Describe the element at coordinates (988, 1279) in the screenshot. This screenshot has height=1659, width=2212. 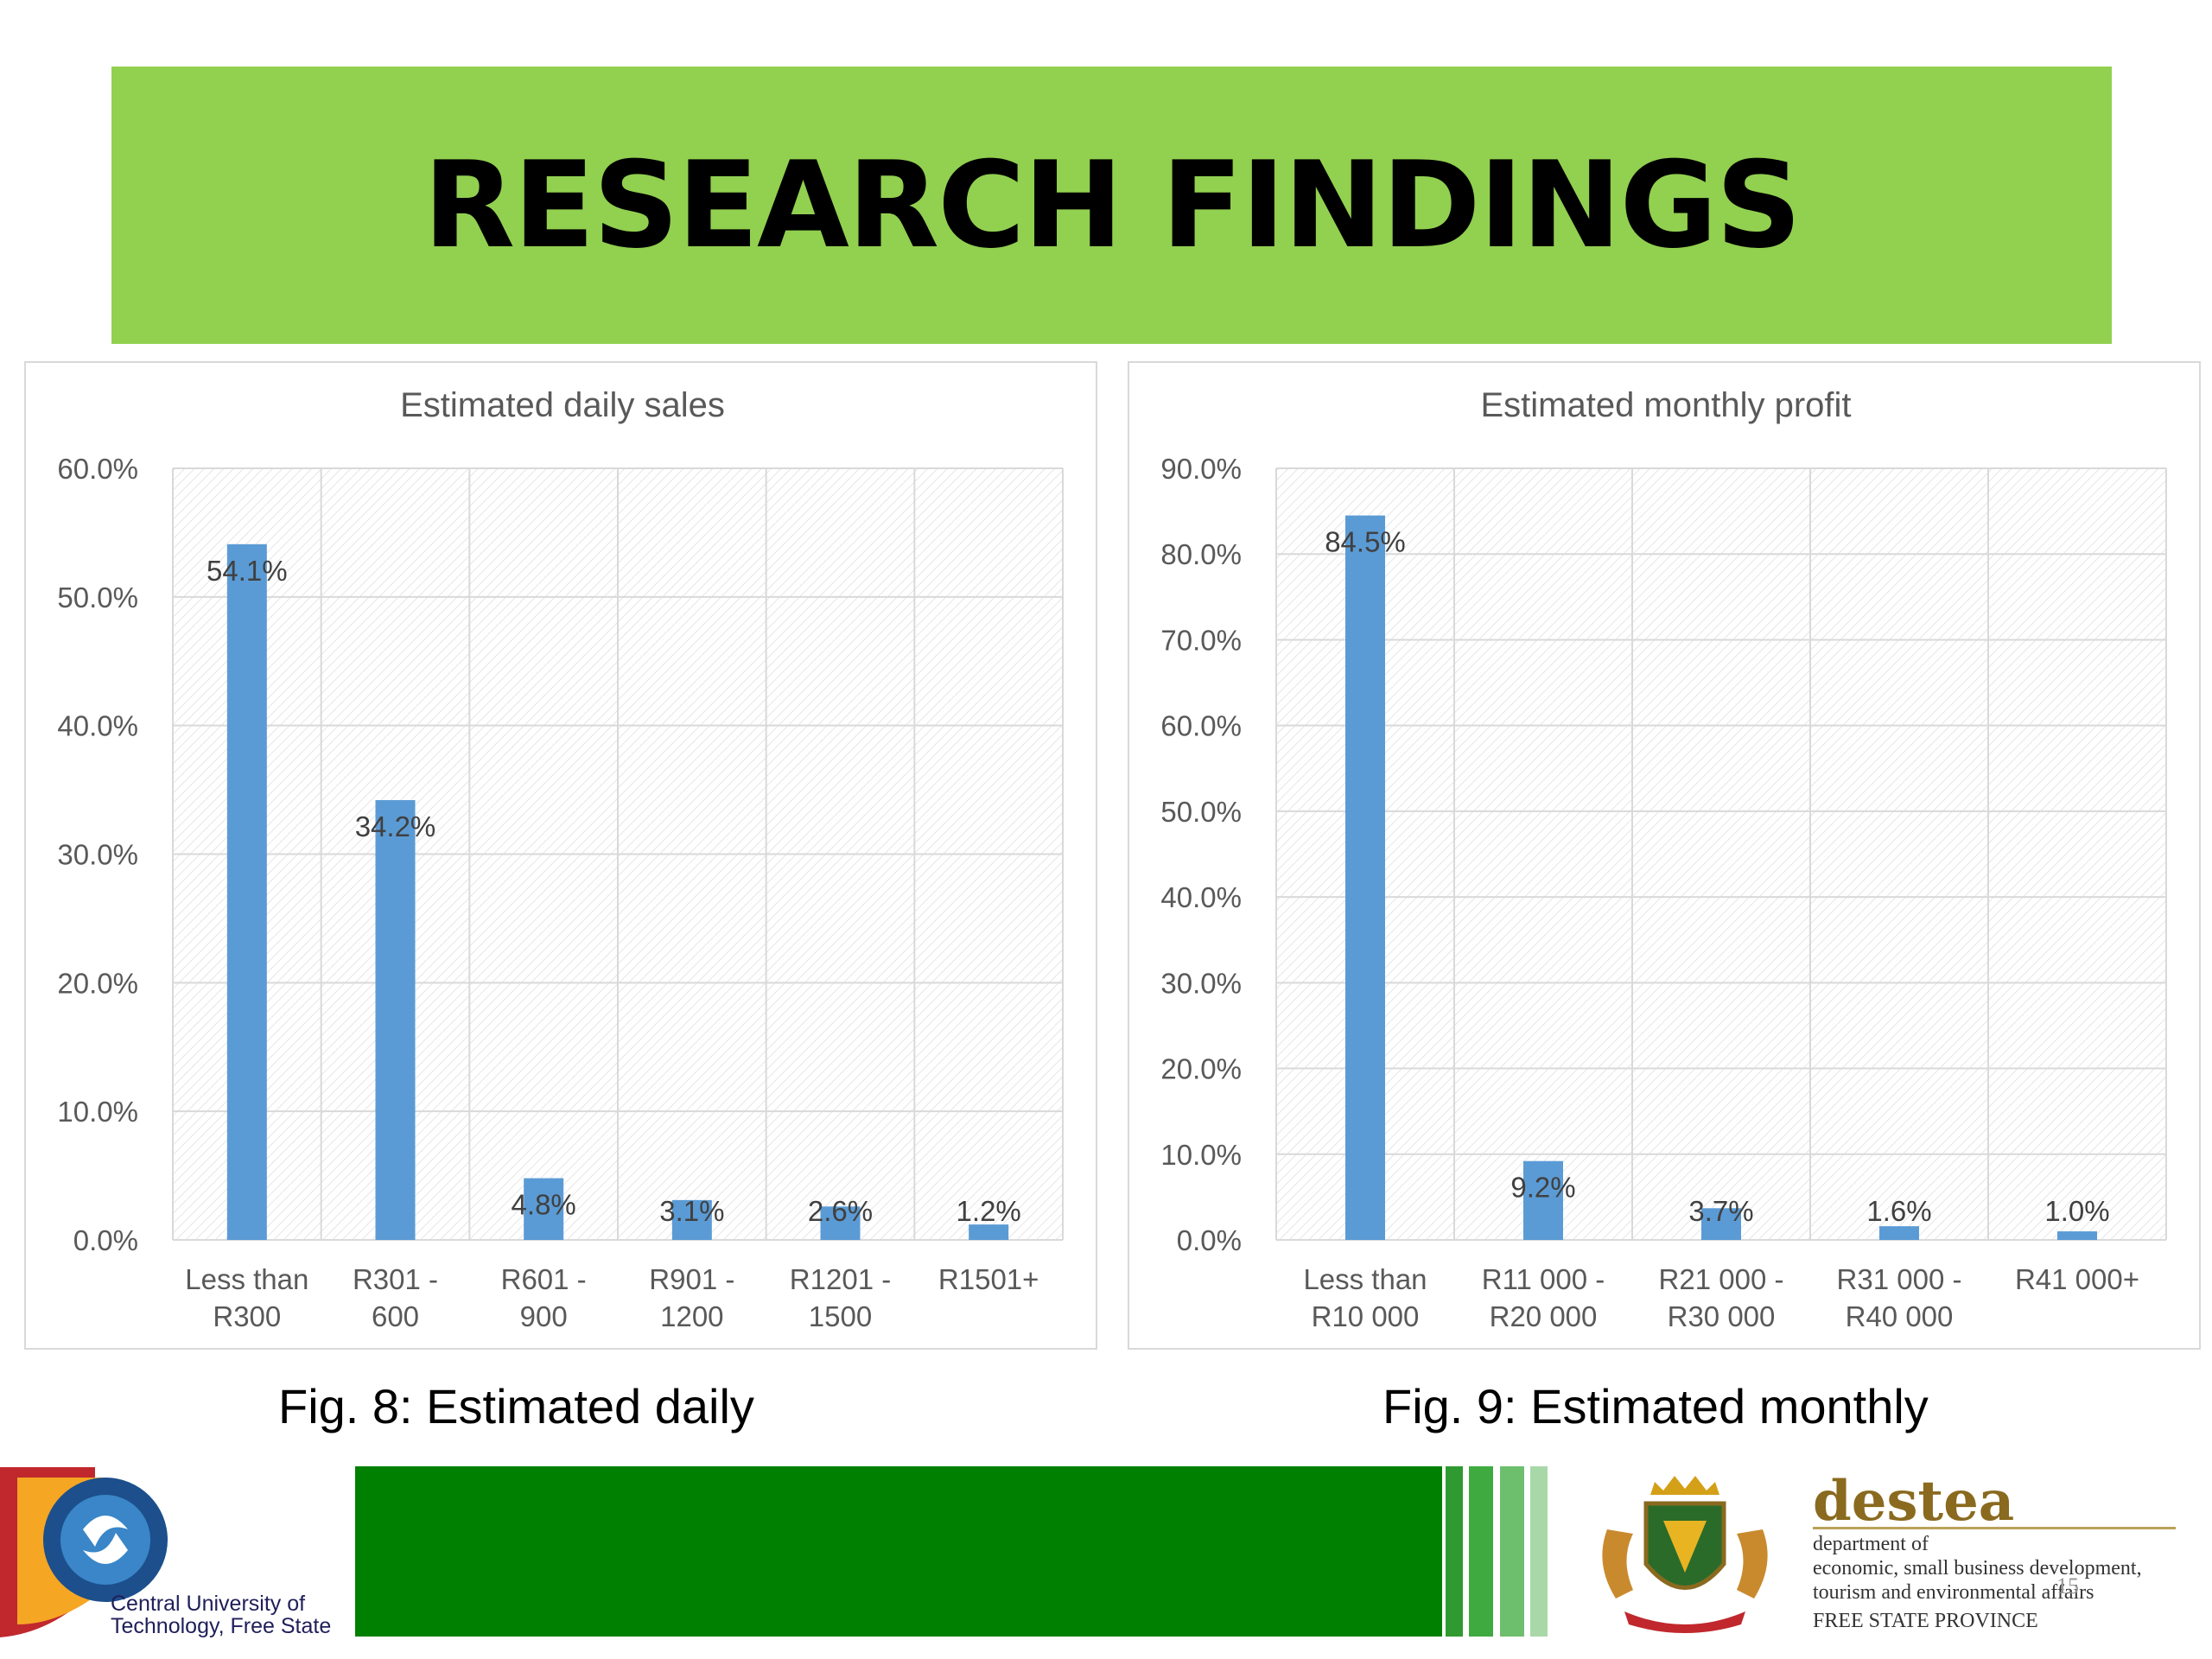
I see `x-tick-label: R1501+` at that location.